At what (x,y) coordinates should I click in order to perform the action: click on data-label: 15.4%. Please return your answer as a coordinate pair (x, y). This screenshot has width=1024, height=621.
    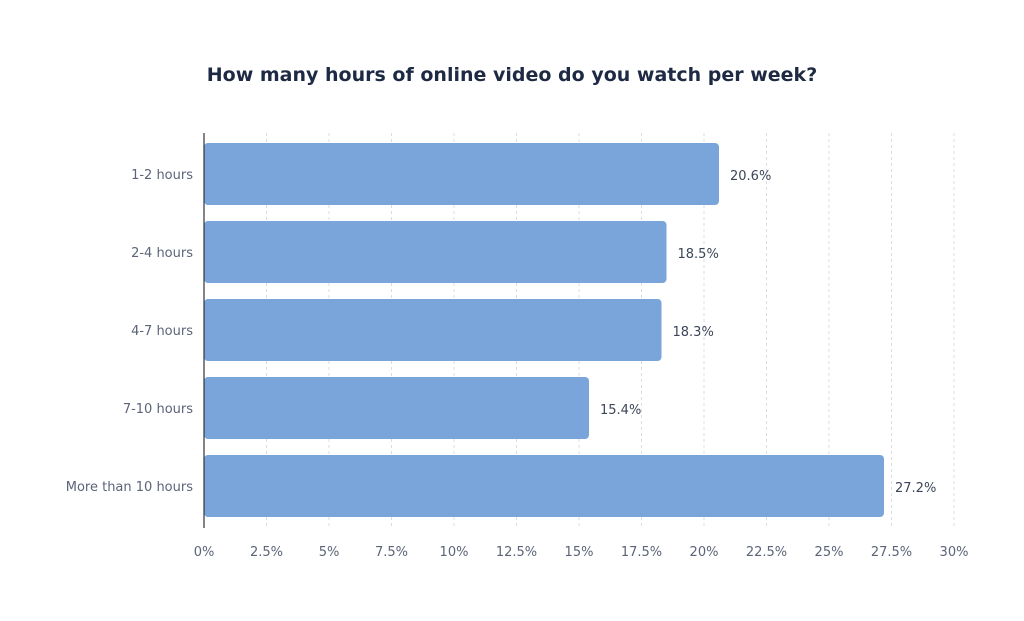
    Looking at the image, I should click on (620, 410).